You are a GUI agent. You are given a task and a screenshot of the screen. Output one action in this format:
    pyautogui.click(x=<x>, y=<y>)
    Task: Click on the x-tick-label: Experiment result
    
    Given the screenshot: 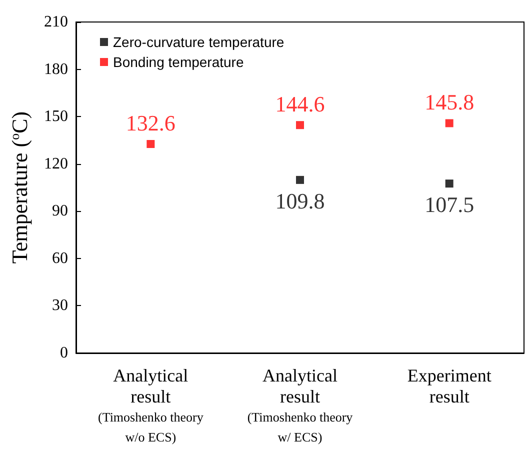 What is the action you would take?
    pyautogui.click(x=449, y=386)
    